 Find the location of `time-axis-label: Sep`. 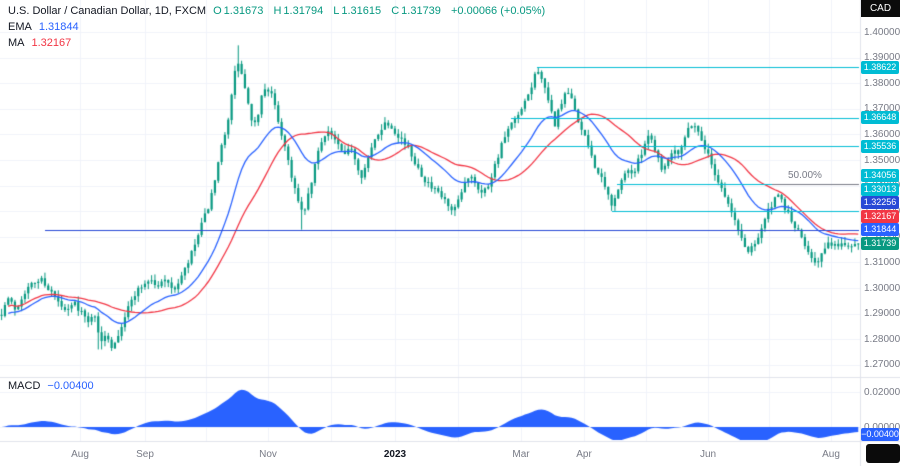

time-axis-label: Sep is located at coordinates (145, 454).